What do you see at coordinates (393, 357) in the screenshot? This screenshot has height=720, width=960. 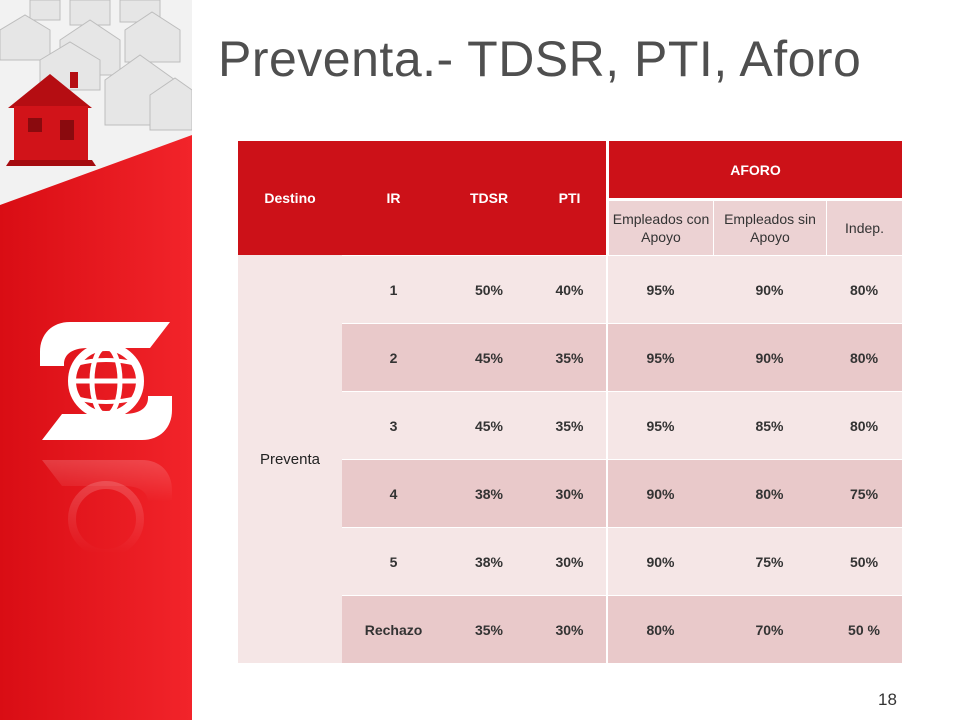 I see `ir-cell: 2` at bounding box center [393, 357].